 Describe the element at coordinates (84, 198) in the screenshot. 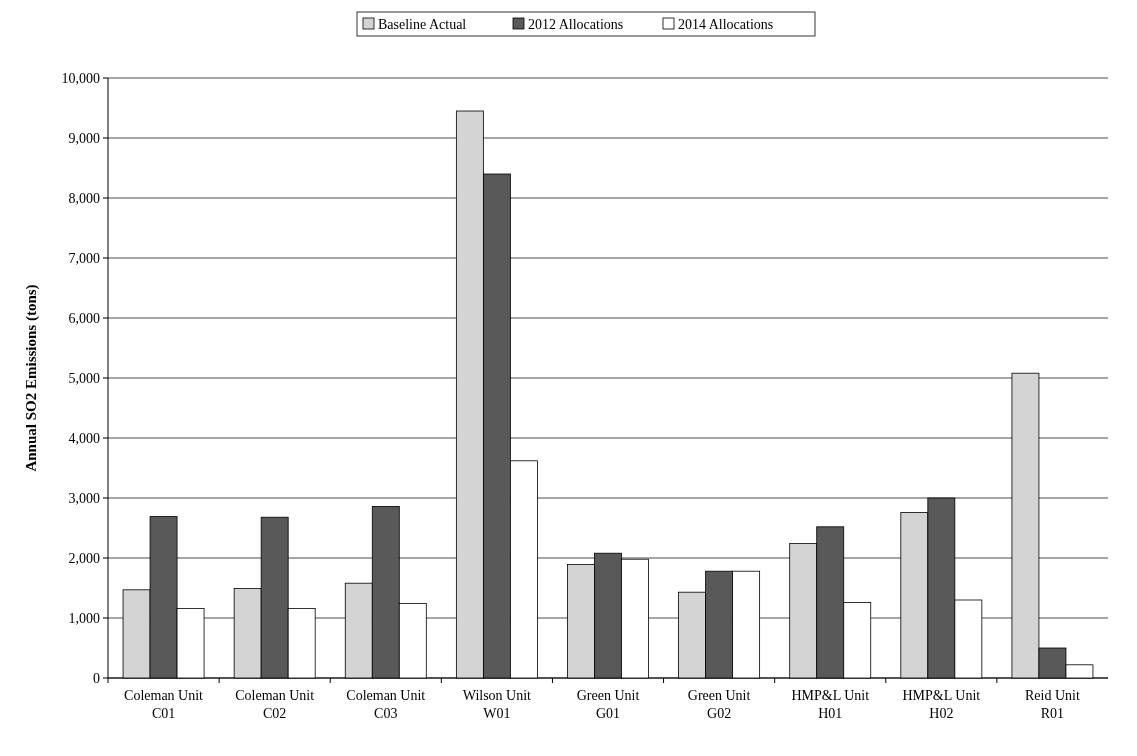

I see `y-tick-label: 8,000` at that location.